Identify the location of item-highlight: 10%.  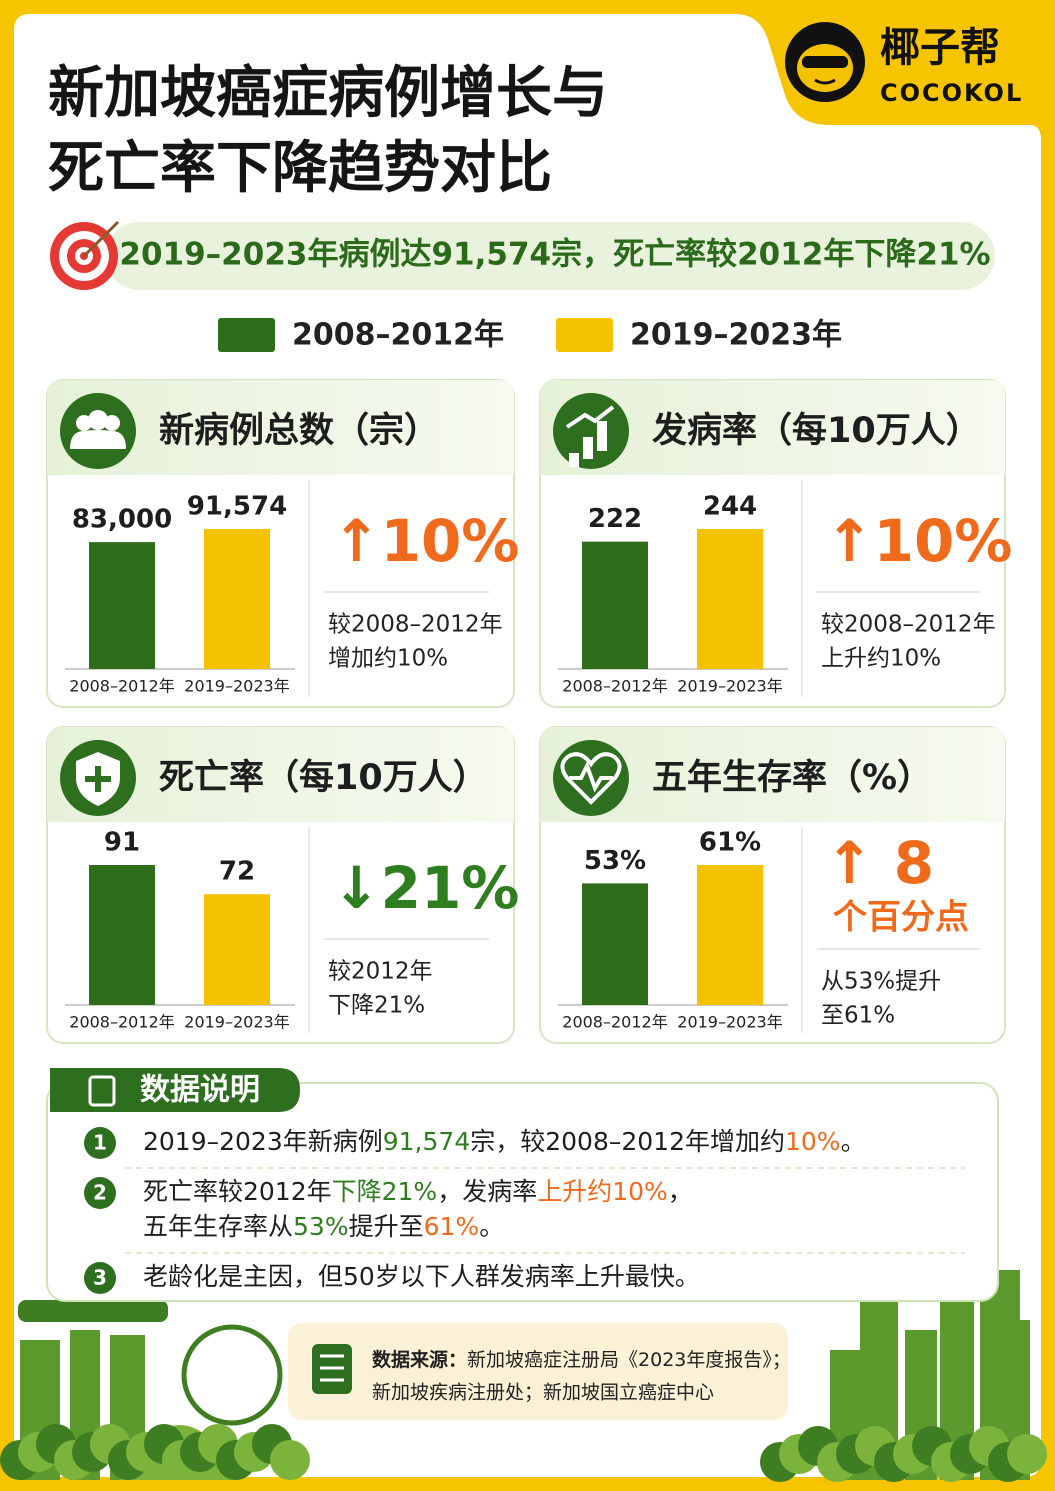
(813, 1141).